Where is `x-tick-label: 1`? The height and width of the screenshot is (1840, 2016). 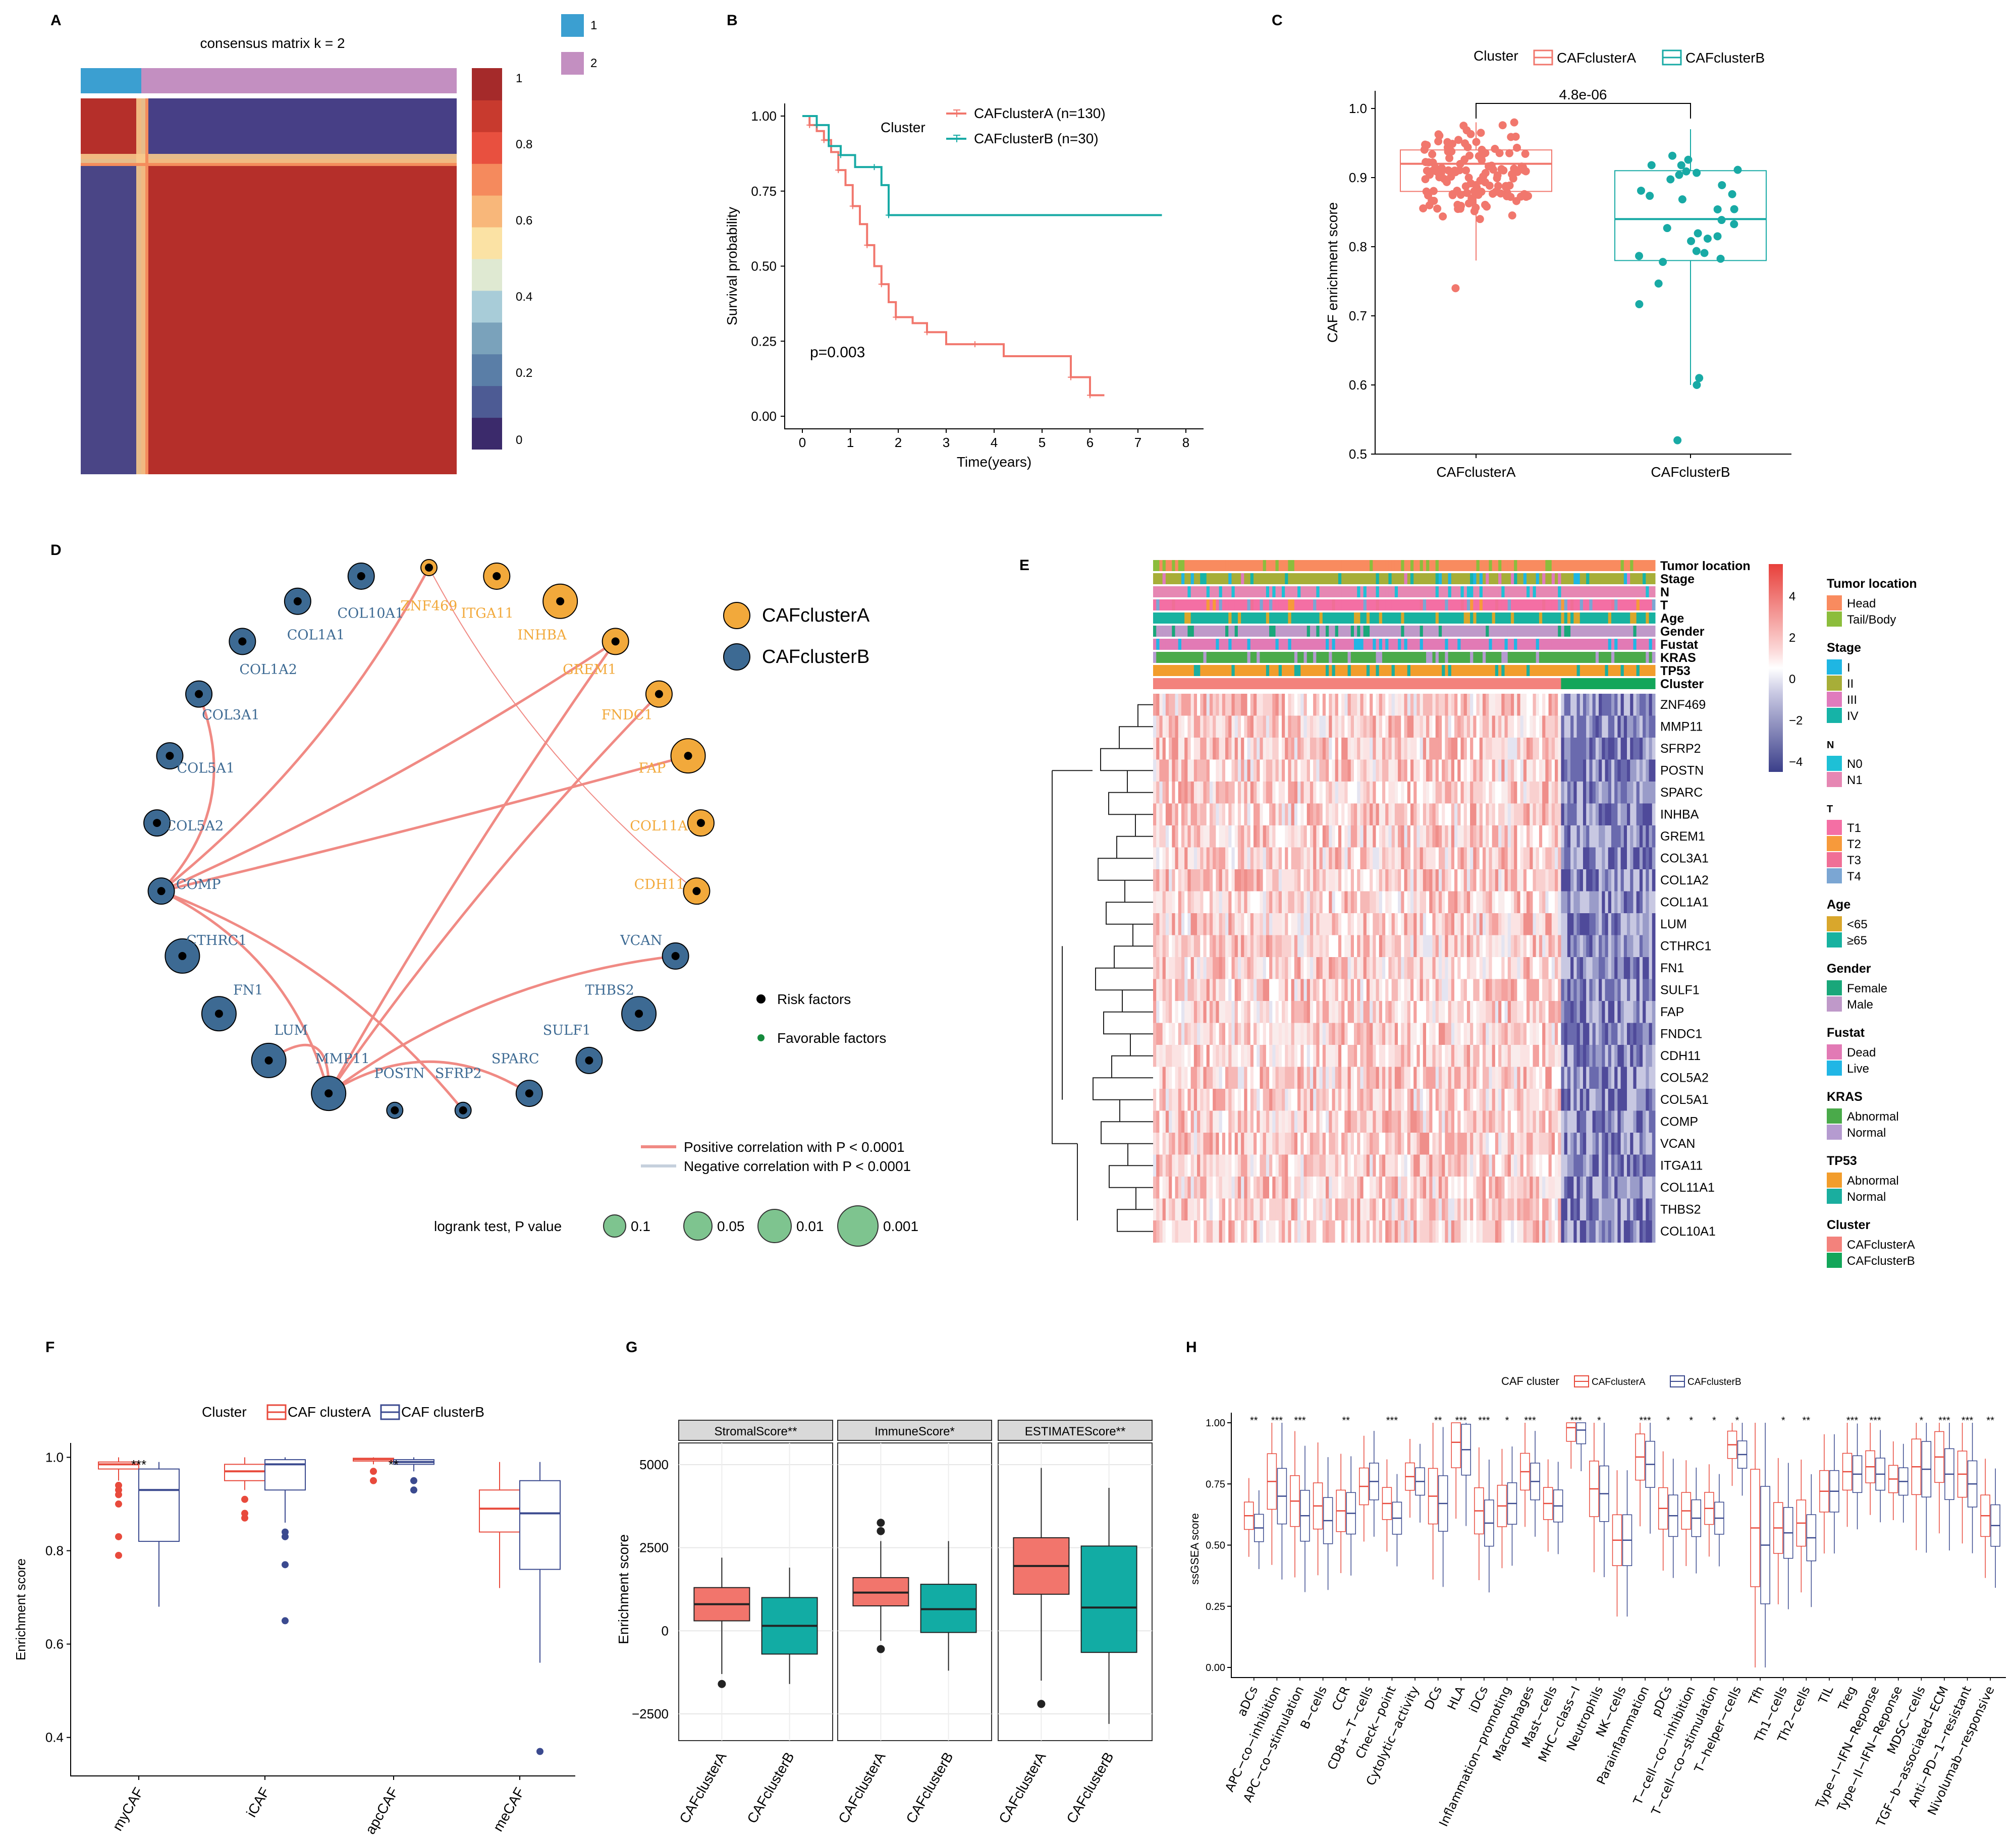 x-tick-label: 1 is located at coordinates (851, 442).